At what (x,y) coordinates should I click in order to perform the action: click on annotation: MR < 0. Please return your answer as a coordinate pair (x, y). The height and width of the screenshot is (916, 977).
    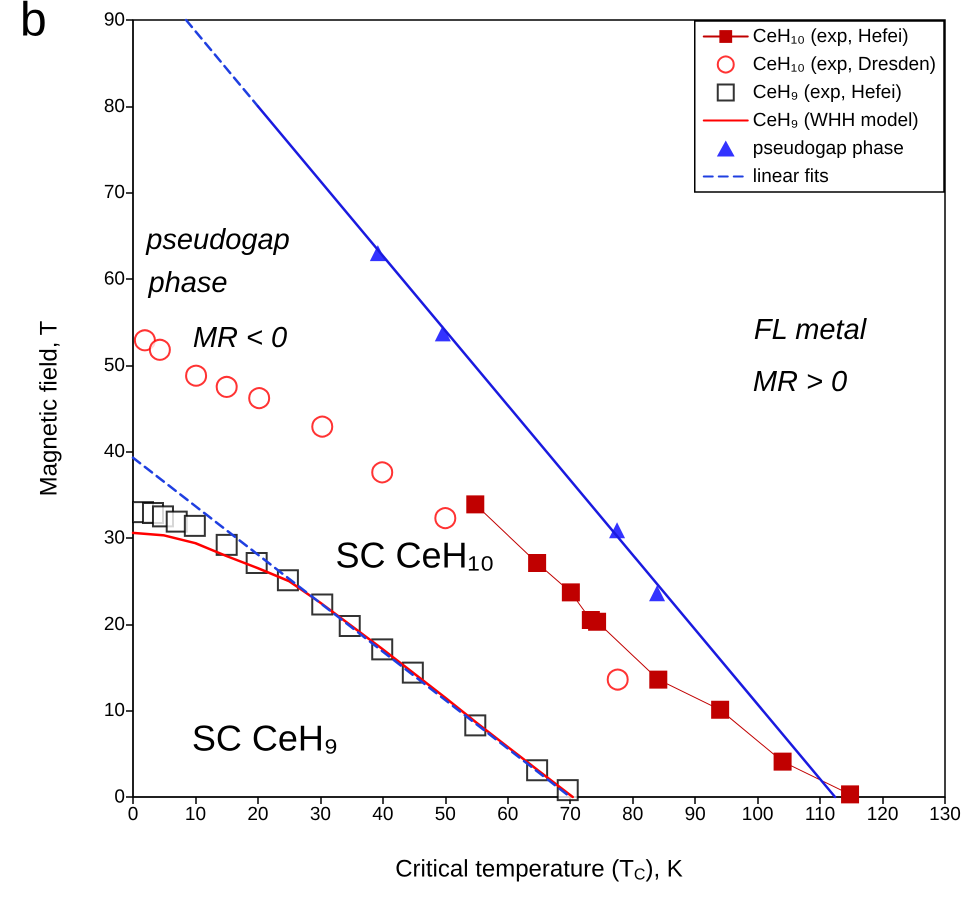
    Looking at the image, I should click on (240, 338).